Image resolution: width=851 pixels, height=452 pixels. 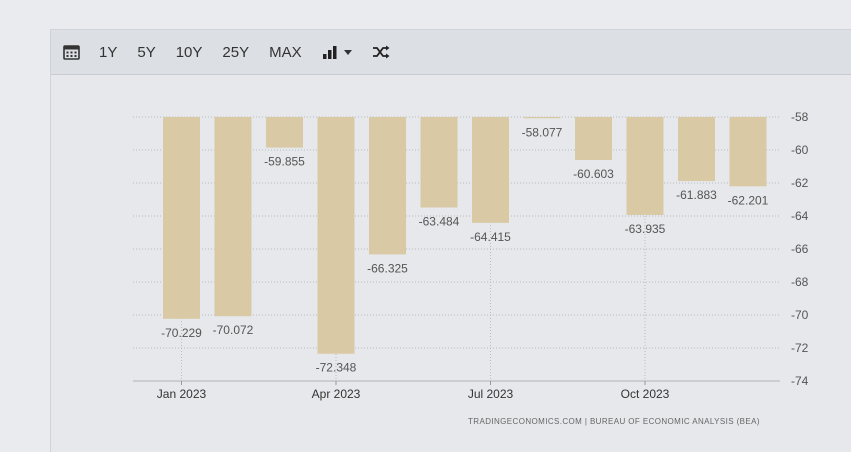 I want to click on range-button-5y: 5Y, so click(x=146, y=52).